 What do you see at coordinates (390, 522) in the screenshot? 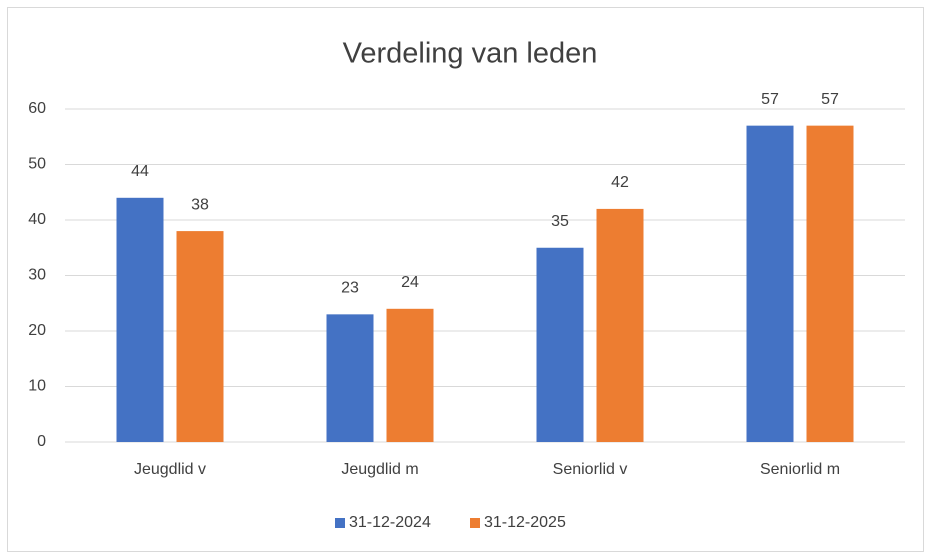
I see `legend-label: 31-12-2024` at bounding box center [390, 522].